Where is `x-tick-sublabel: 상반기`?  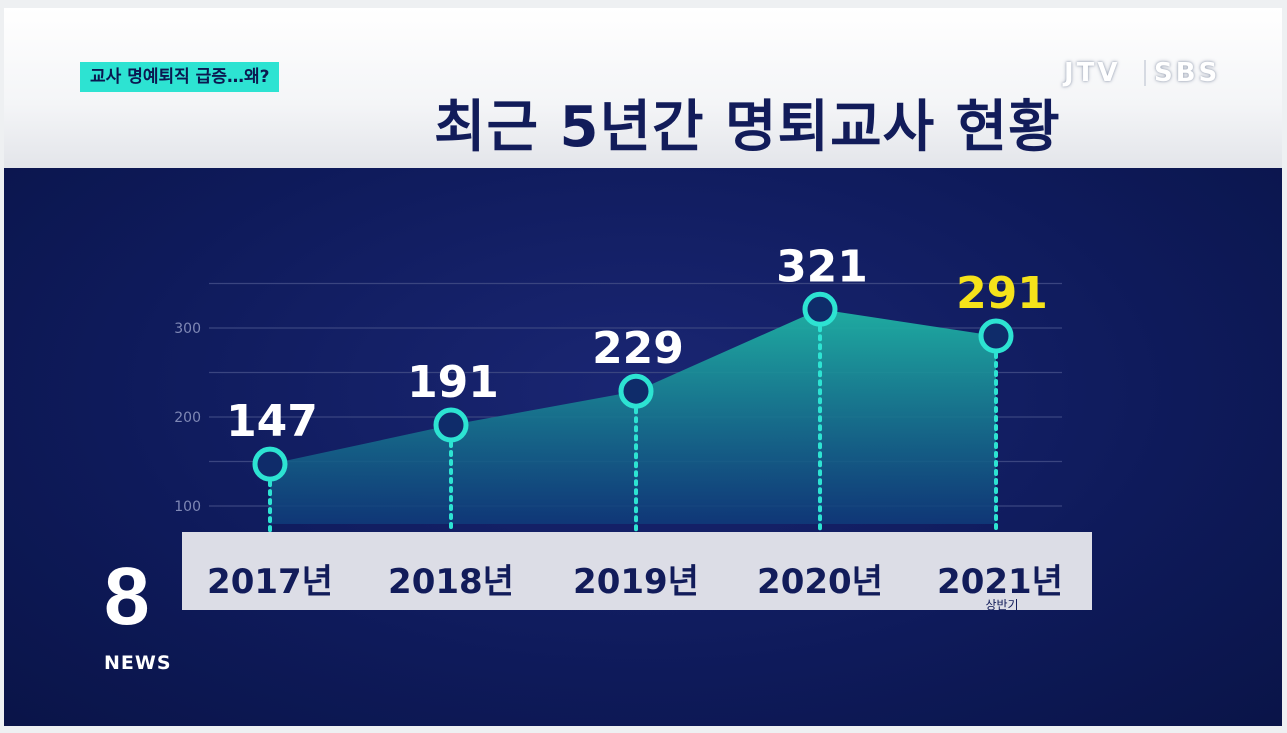
x-tick-sublabel: 상반기 is located at coordinates (1002, 605).